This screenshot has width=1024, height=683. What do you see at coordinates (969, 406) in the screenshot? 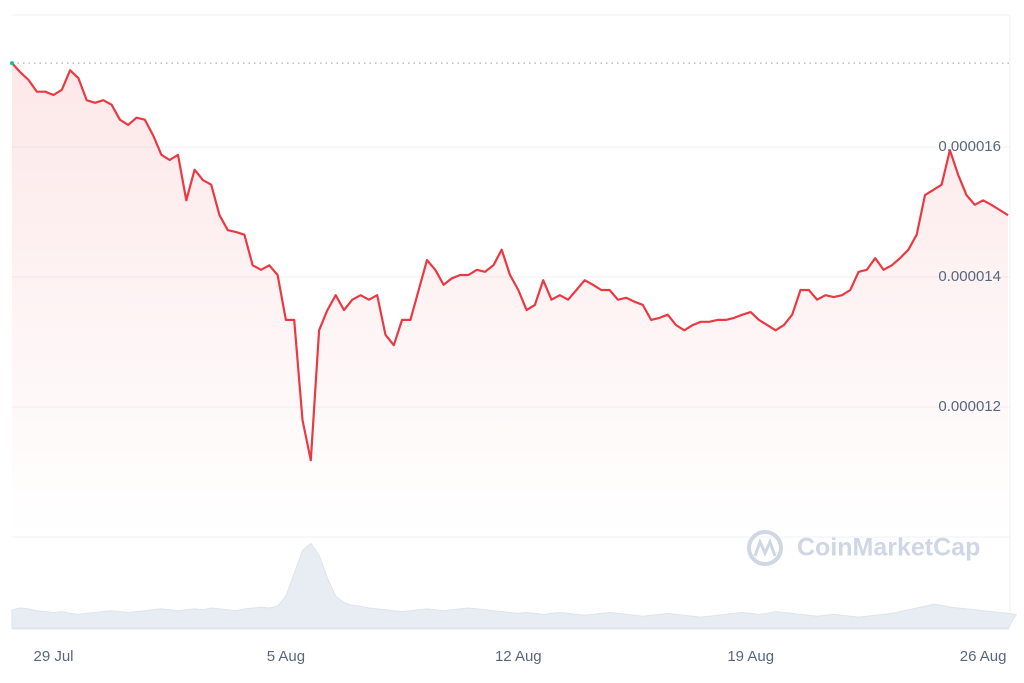
I see `y-tick-label: 0.000012` at bounding box center [969, 406].